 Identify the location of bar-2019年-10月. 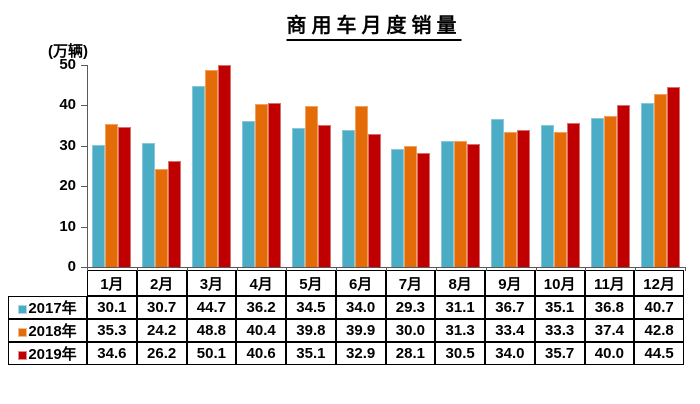
(573, 194).